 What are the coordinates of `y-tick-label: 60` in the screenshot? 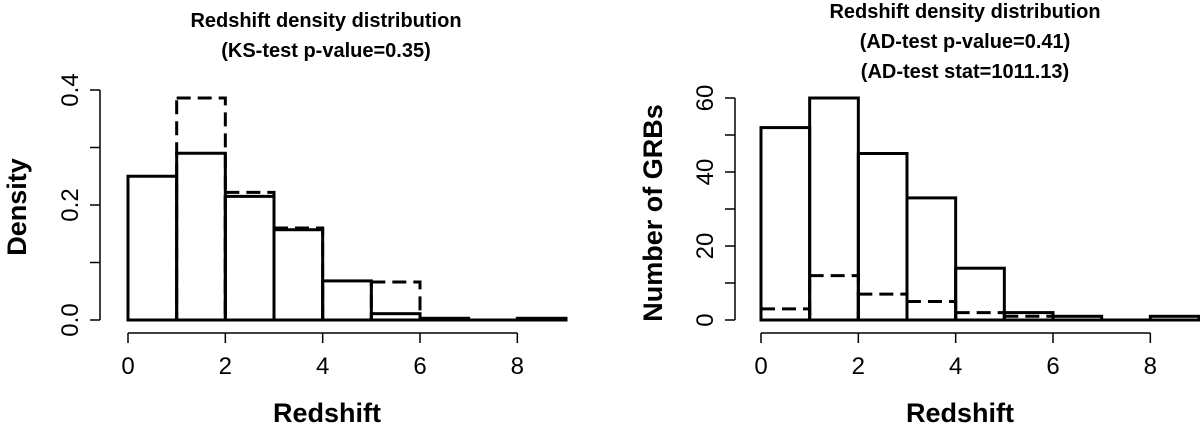 It's located at (705, 98).